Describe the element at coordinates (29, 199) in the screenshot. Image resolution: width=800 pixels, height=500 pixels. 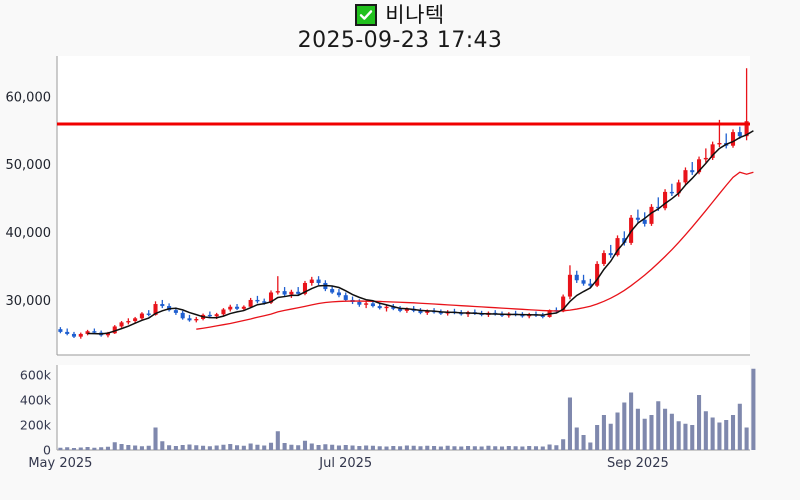
I see `price-tick-labels: 30,000 40,000 50,000 60,000` at that location.